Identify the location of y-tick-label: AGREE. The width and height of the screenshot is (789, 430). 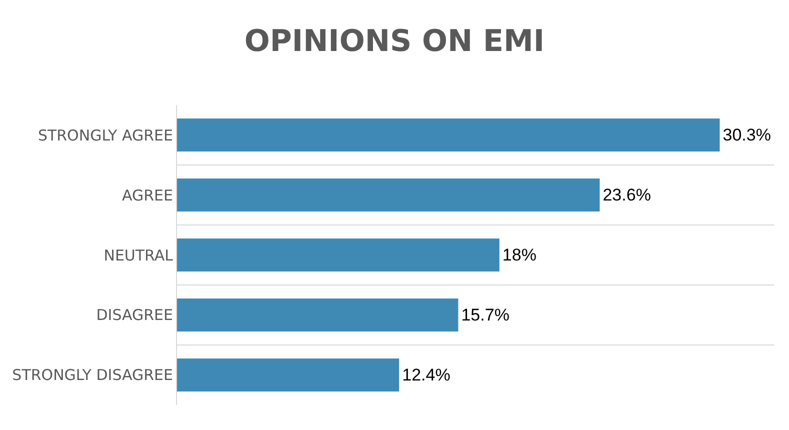
(147, 195).